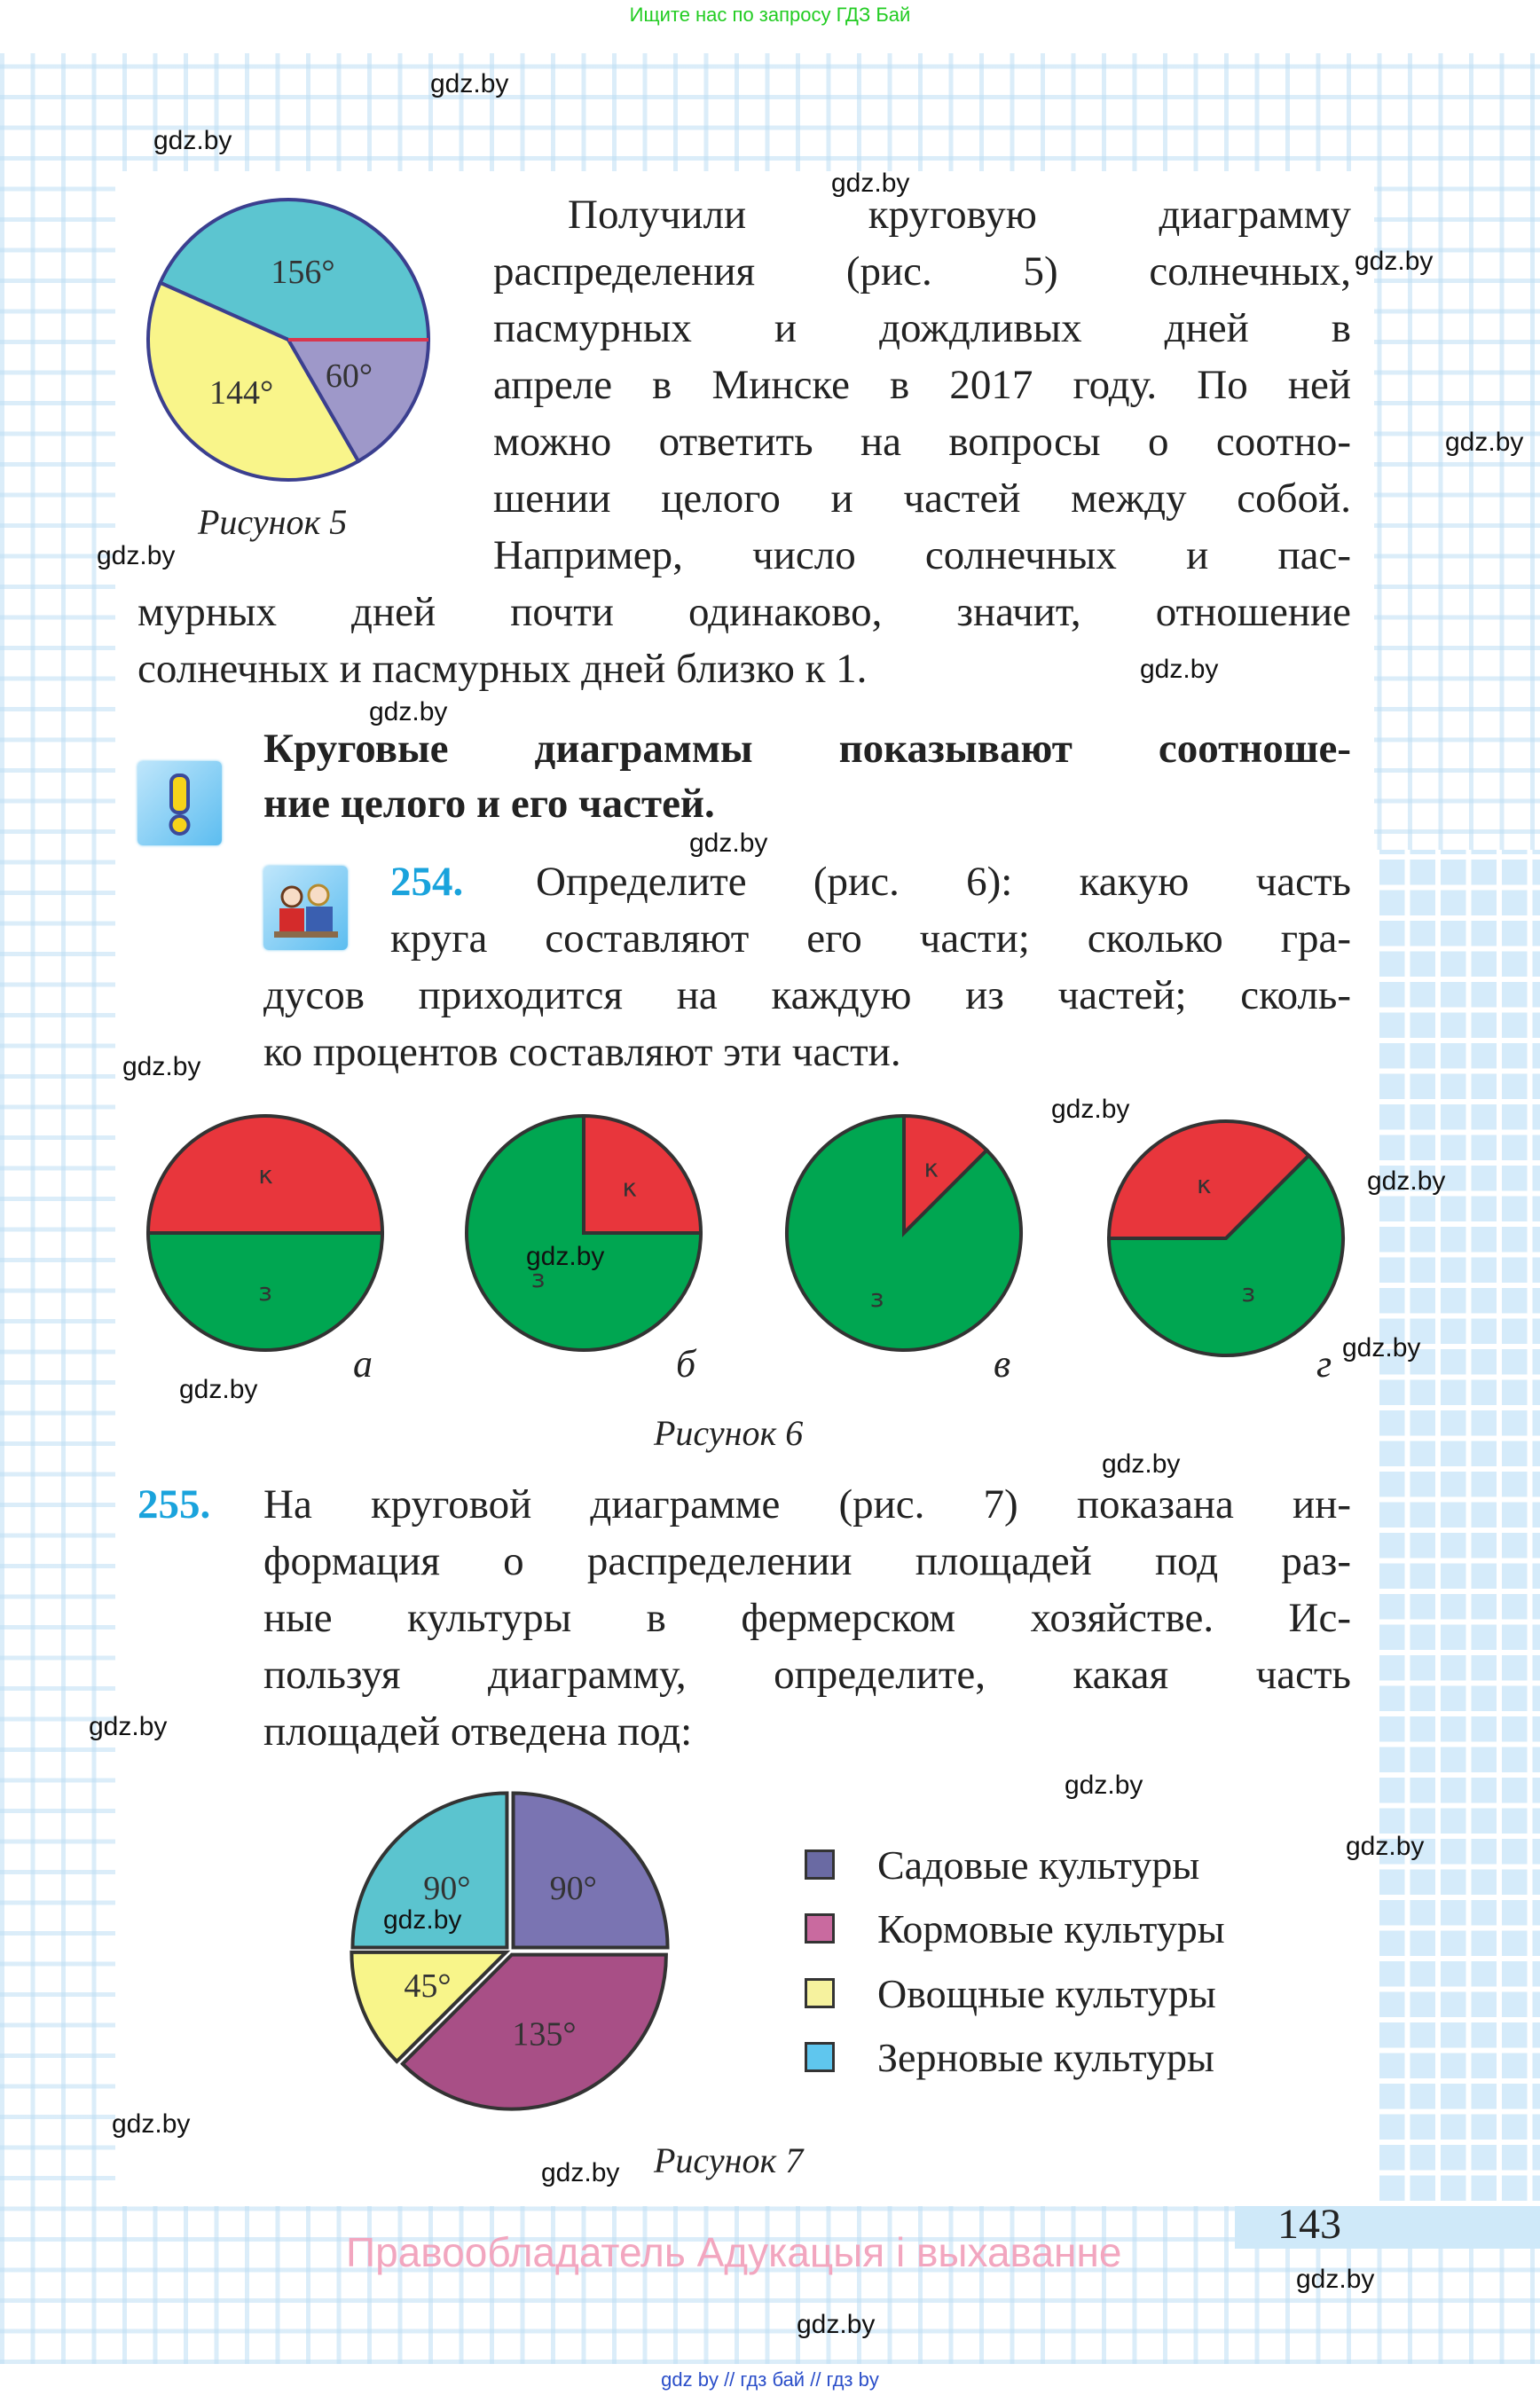 Image resolution: width=1540 pixels, height=2403 pixels. I want to click on subfigure-label-b: б, so click(686, 1364).